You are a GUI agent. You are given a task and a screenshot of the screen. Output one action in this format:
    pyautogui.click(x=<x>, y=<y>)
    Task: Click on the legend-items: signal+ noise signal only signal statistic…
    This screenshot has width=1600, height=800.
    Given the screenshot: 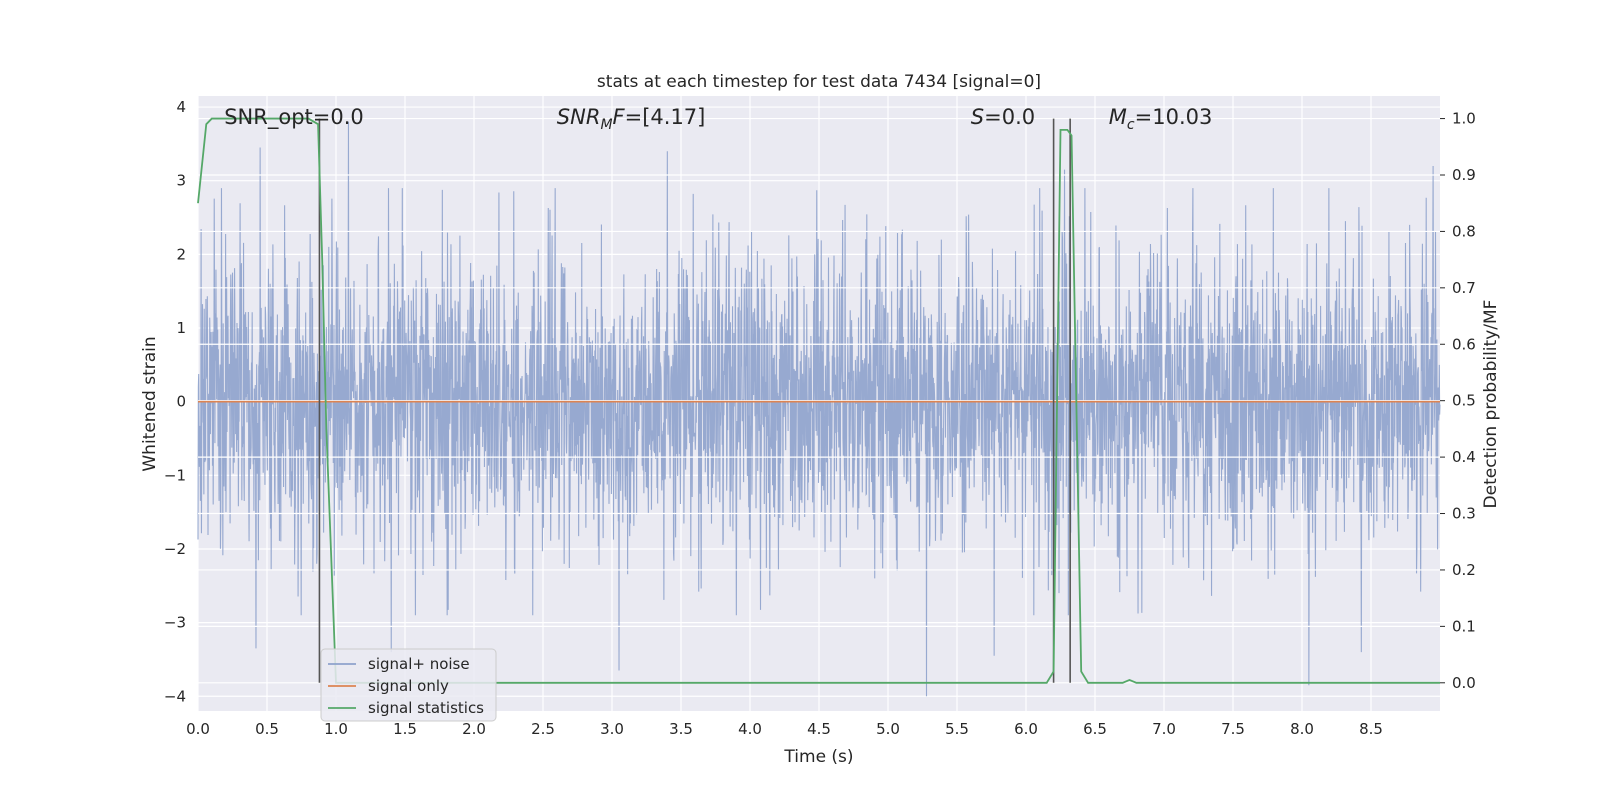 What is the action you would take?
    pyautogui.click(x=406, y=686)
    